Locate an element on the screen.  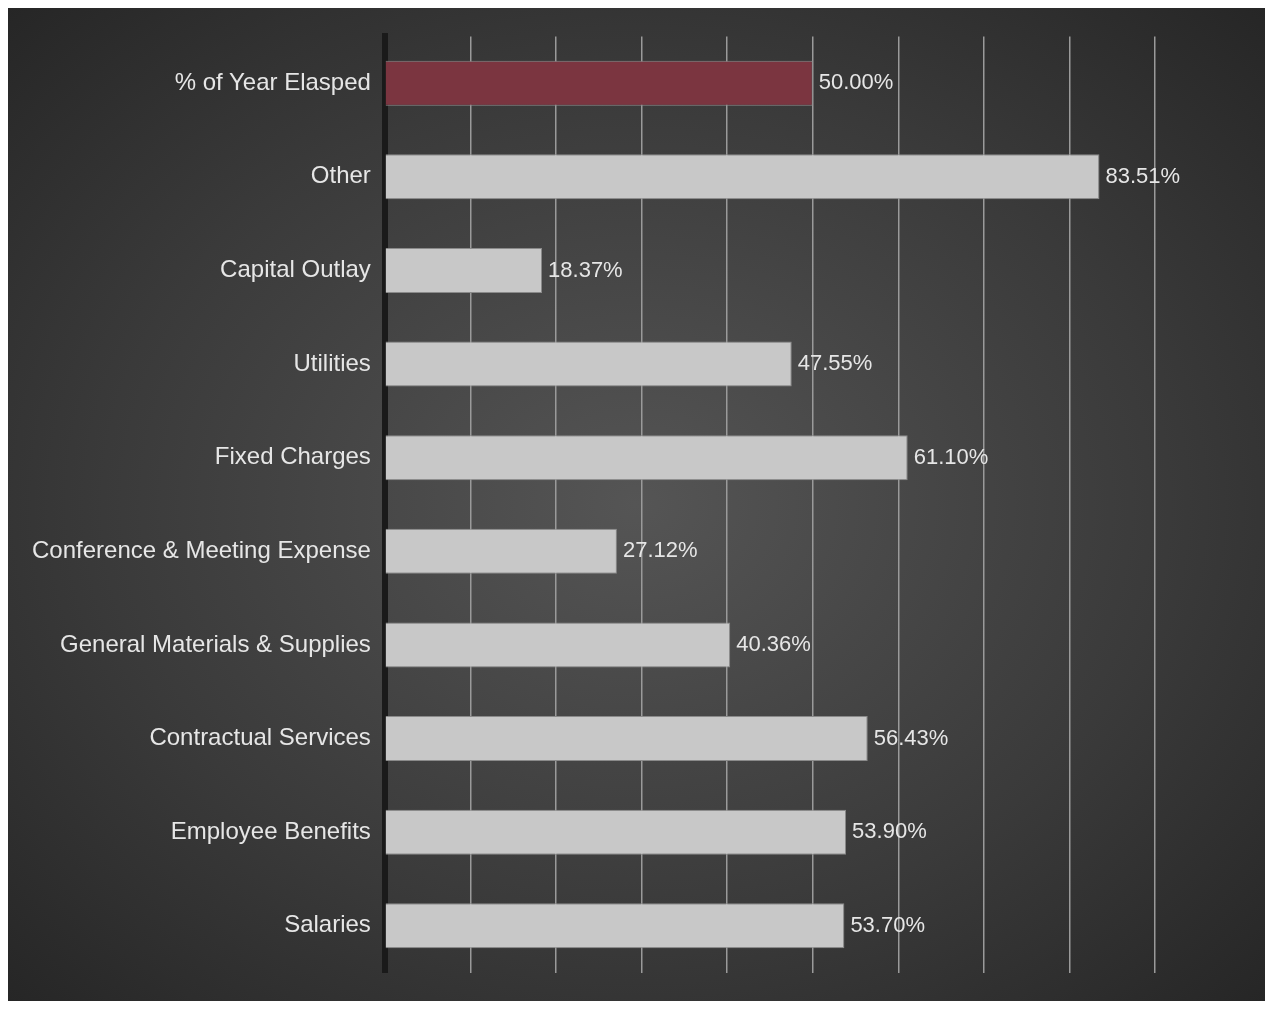
y-tick-label: Contractual Services is located at coordinates (260, 737).